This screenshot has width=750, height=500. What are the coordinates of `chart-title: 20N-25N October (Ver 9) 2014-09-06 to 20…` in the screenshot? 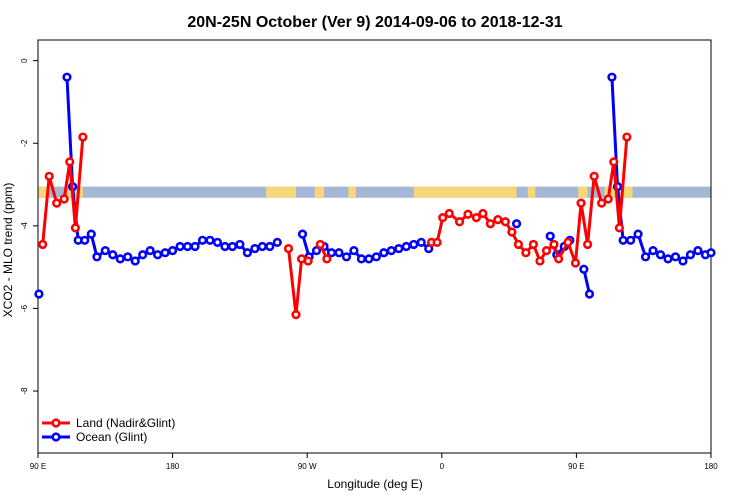 It's located at (374, 22).